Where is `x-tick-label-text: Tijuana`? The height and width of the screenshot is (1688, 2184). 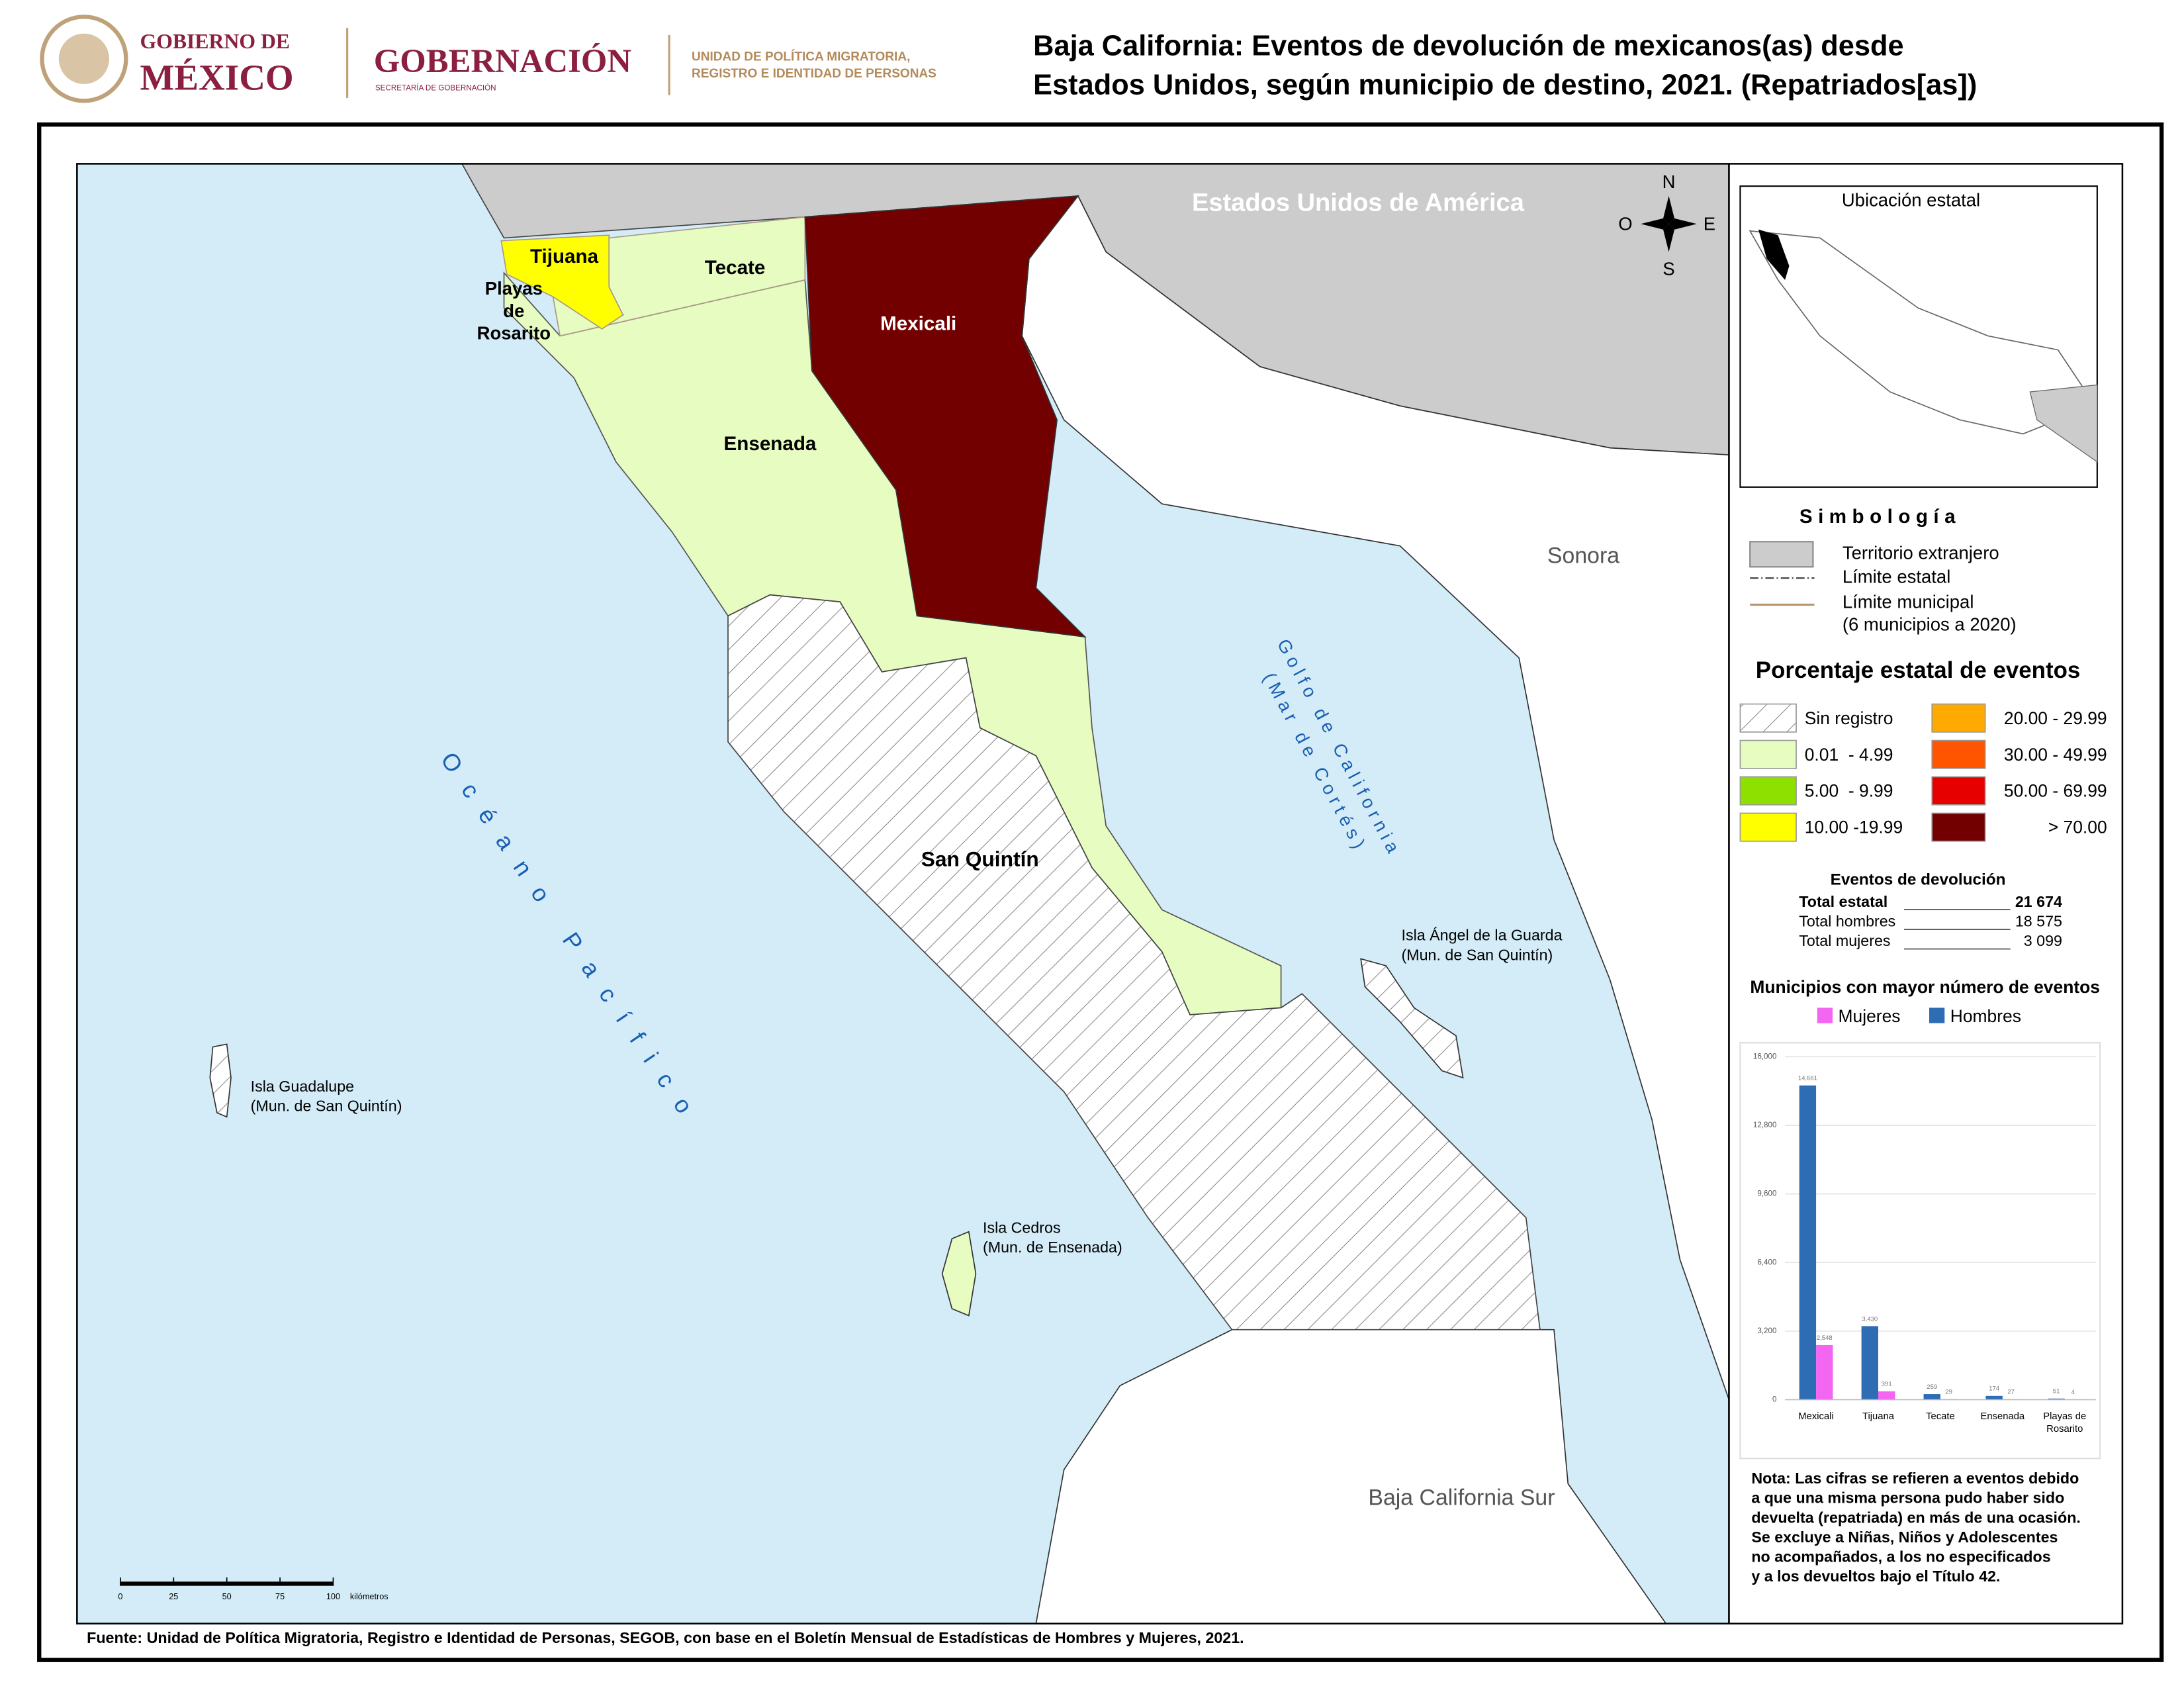 x-tick-label-text: Tijuana is located at coordinates (1878, 1417).